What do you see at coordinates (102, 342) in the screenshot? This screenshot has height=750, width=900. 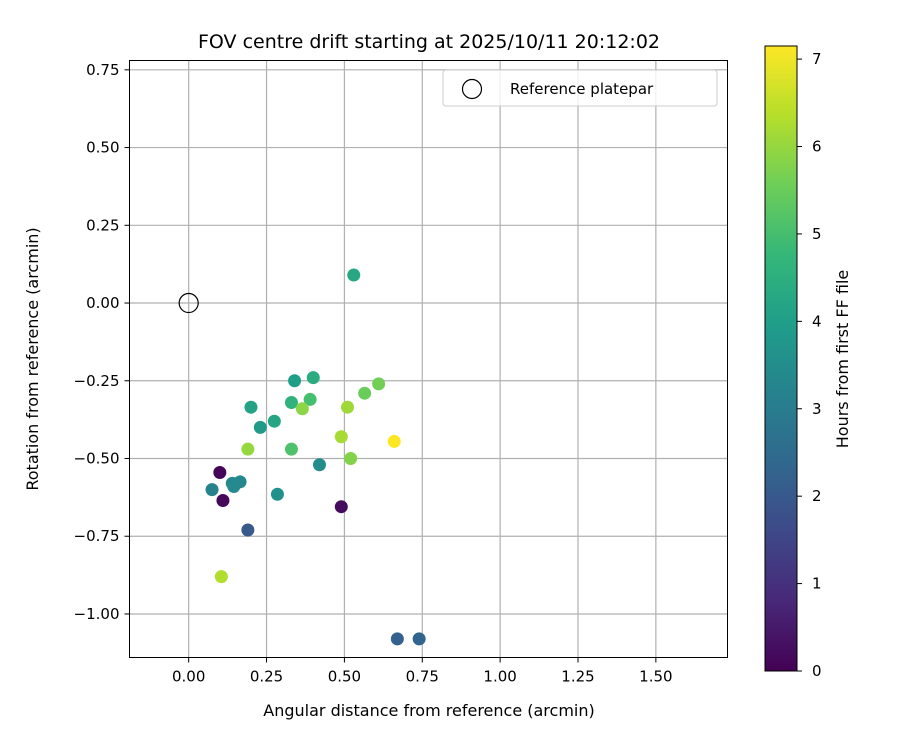 I see `y-axis-ticks: 0.75 0.50 0.25 0.00 −0.25 −0.50 −0.75 −1.00` at bounding box center [102, 342].